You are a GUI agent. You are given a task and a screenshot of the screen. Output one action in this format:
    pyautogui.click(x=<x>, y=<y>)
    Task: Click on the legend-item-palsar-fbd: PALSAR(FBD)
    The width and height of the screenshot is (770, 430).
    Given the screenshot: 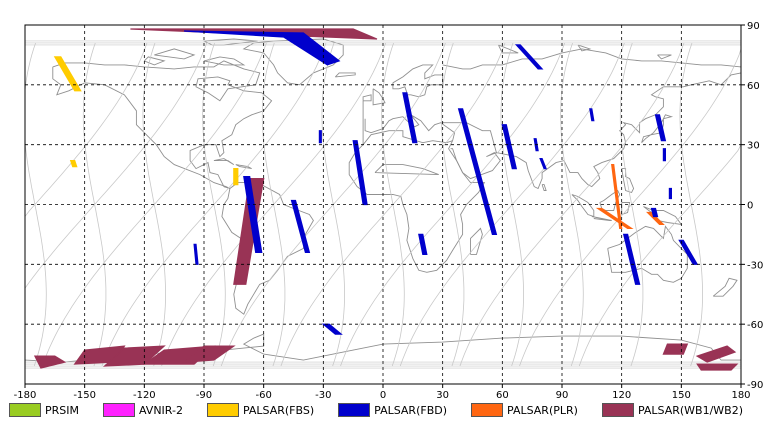 What is the action you would take?
    pyautogui.click(x=392, y=410)
    